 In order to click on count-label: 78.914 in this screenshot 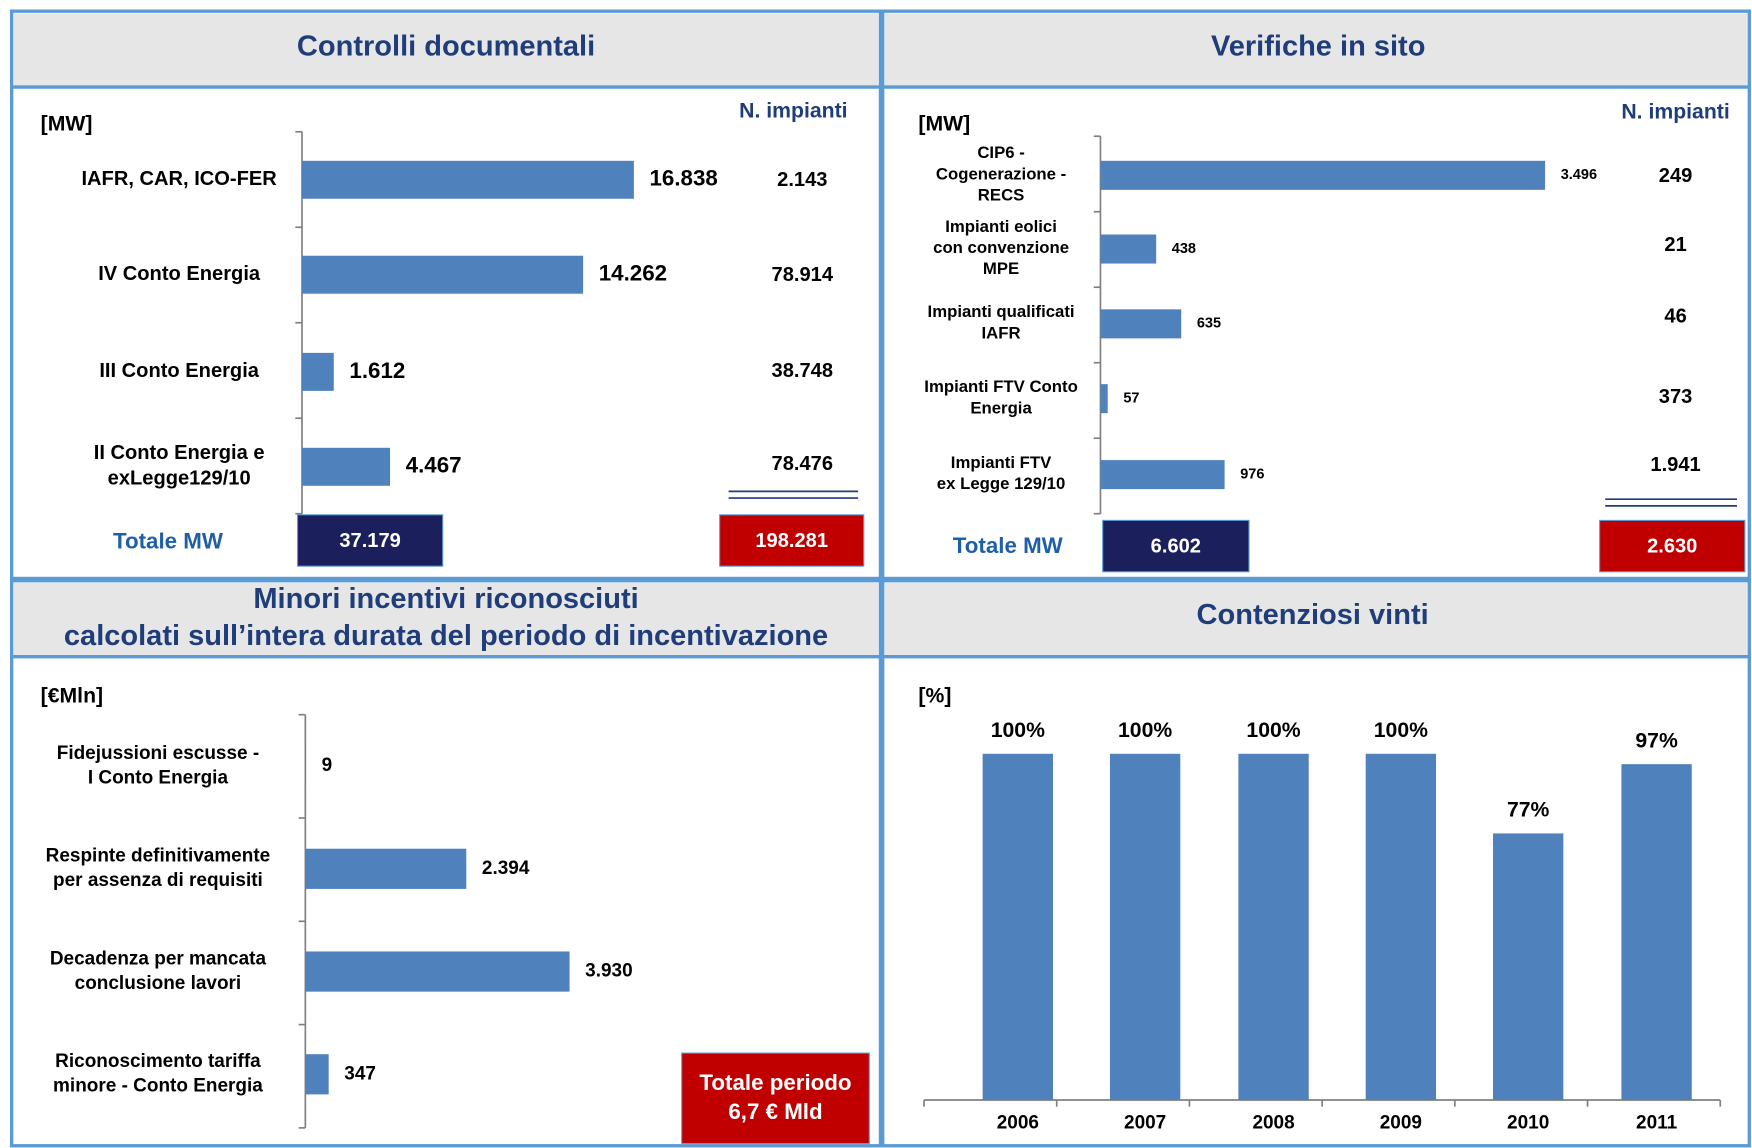, I will do `click(803, 275)`.